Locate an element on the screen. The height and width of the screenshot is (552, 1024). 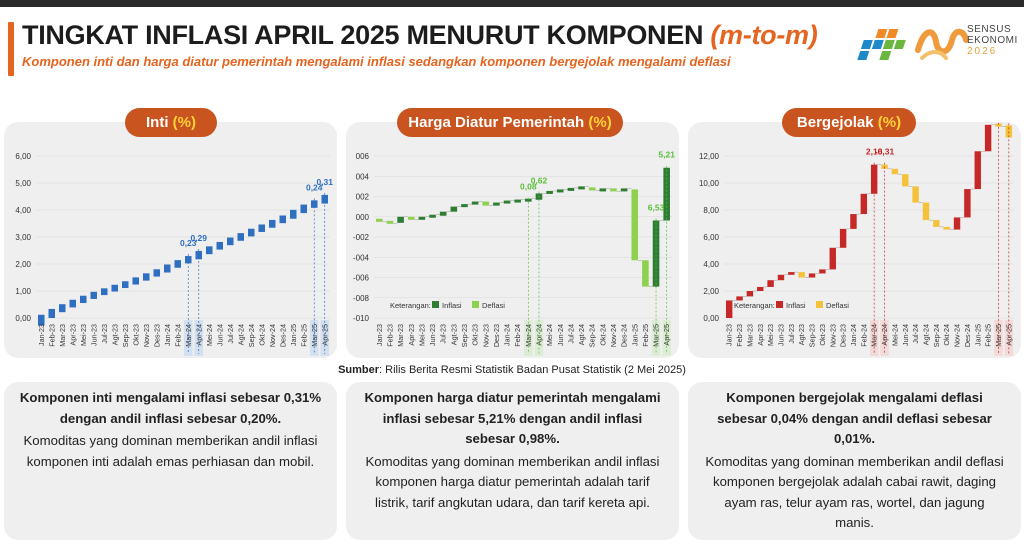
x-tick-label: Des-23 is located at coordinates (156, 335).